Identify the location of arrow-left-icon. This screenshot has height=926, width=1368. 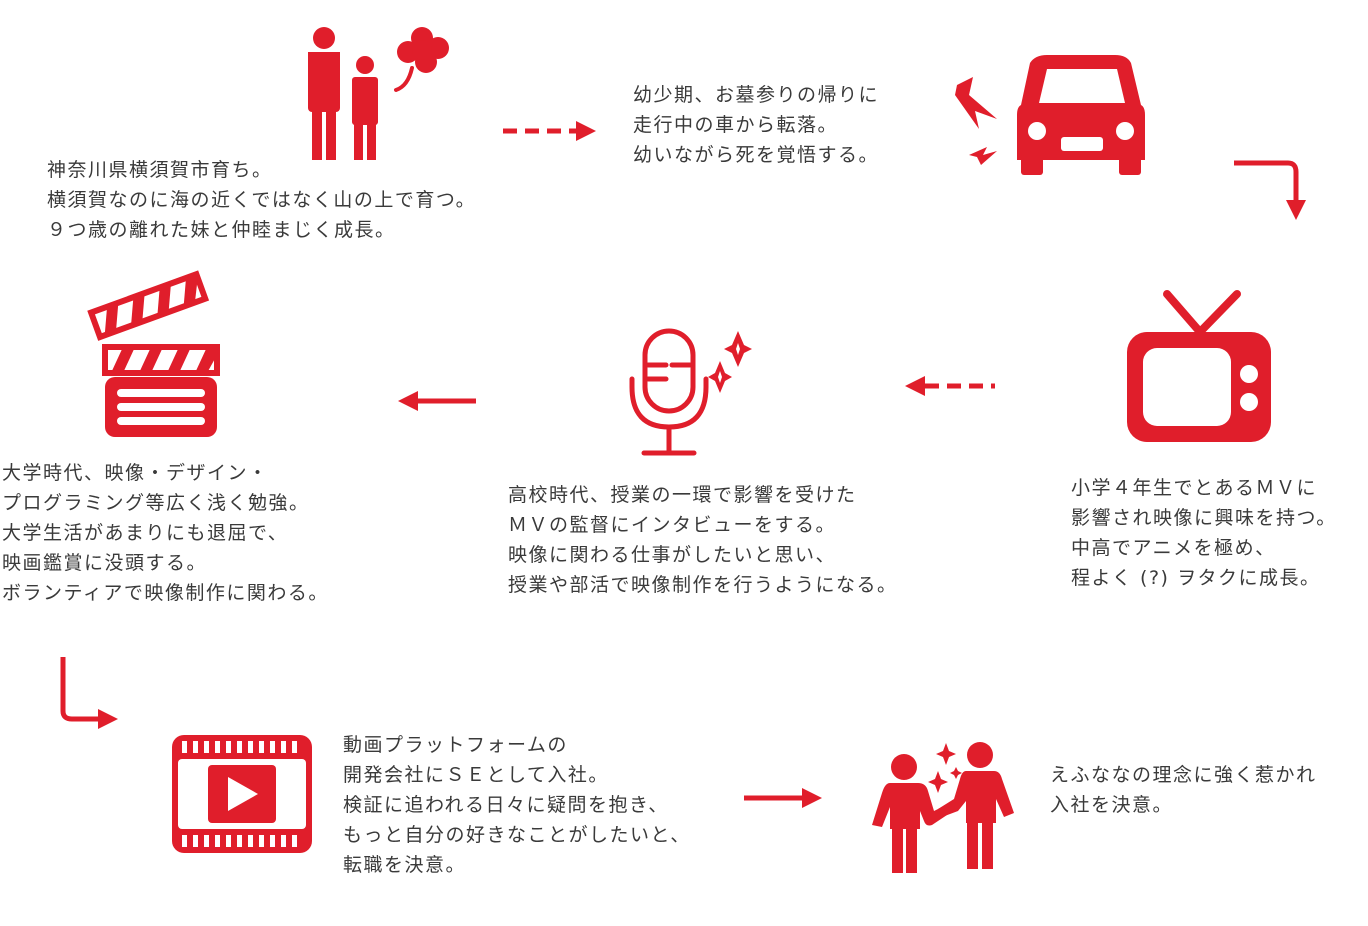
(437, 401).